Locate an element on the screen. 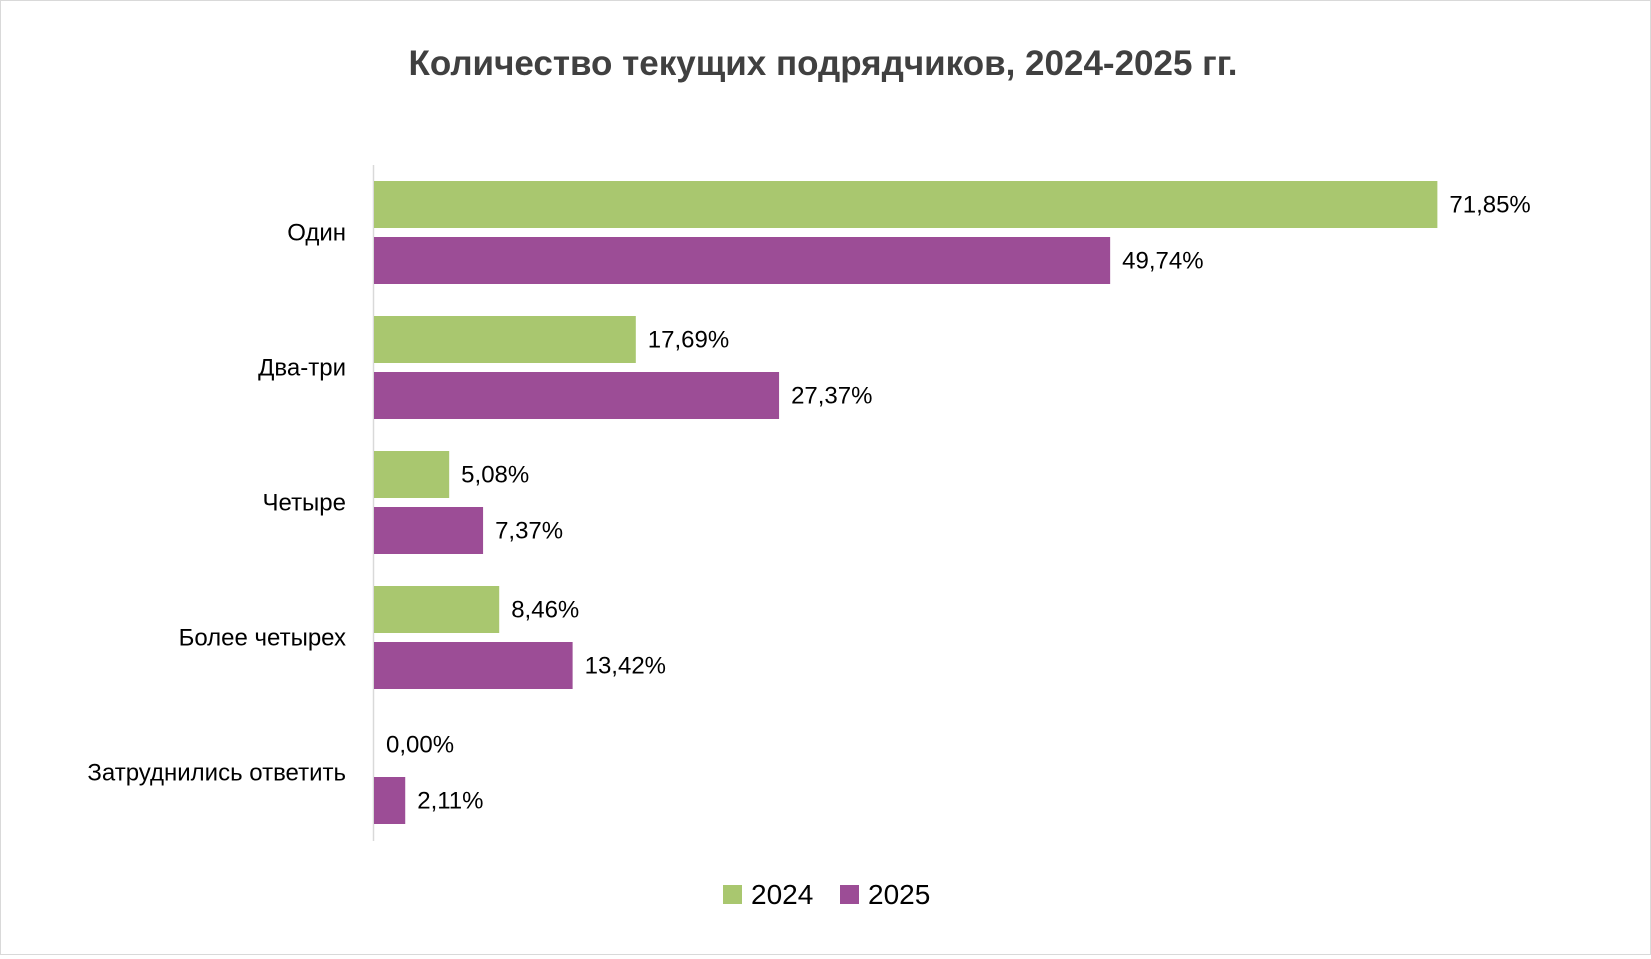  legend-swatch-2024 is located at coordinates (732, 894).